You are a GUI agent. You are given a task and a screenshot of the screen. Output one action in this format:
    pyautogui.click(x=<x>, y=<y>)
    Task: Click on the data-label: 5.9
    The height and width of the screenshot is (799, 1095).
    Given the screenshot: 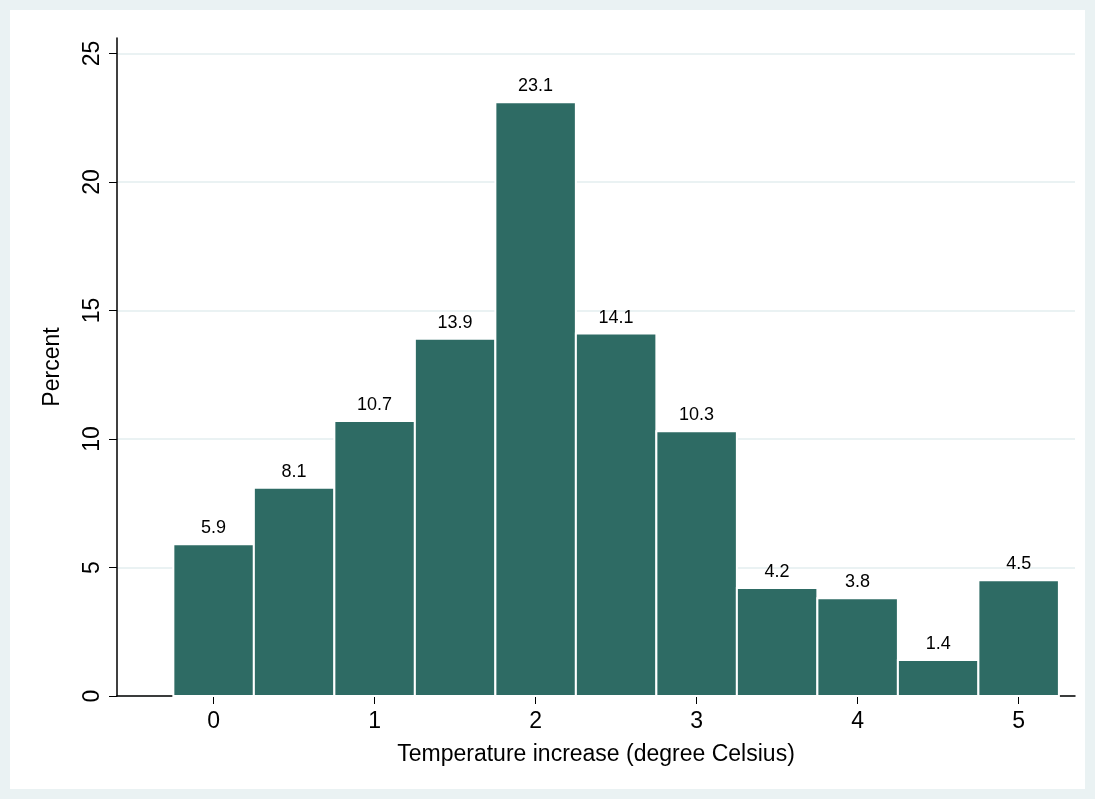 What is the action you would take?
    pyautogui.click(x=214, y=527)
    